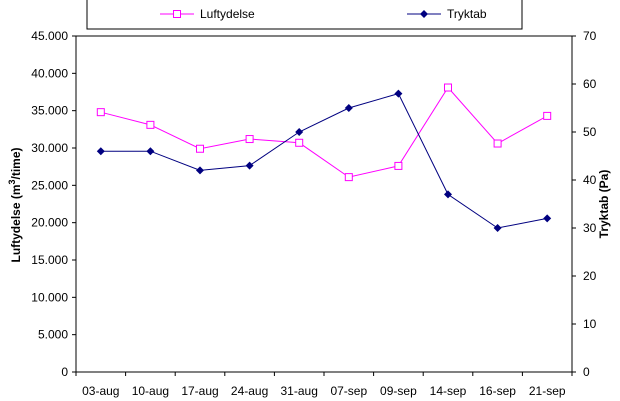 The height and width of the screenshot is (401, 620). What do you see at coordinates (590, 228) in the screenshot?
I see `right-tick-label: 30` at bounding box center [590, 228].